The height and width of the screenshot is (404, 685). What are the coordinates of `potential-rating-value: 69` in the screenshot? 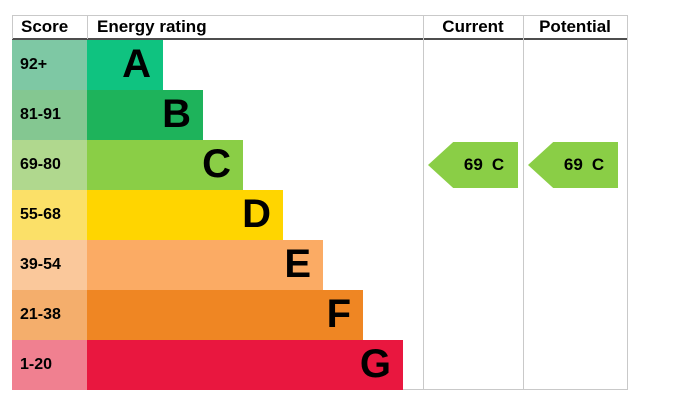 It's located at (573, 164).